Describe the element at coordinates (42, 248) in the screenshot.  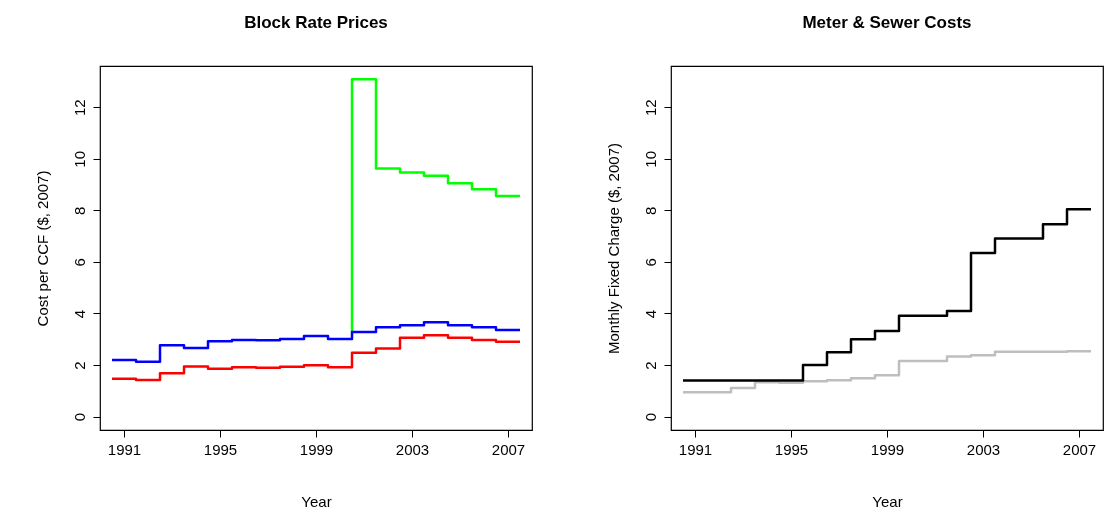
I see `y-axis-title: Cost per CCF ($, 2007)` at that location.